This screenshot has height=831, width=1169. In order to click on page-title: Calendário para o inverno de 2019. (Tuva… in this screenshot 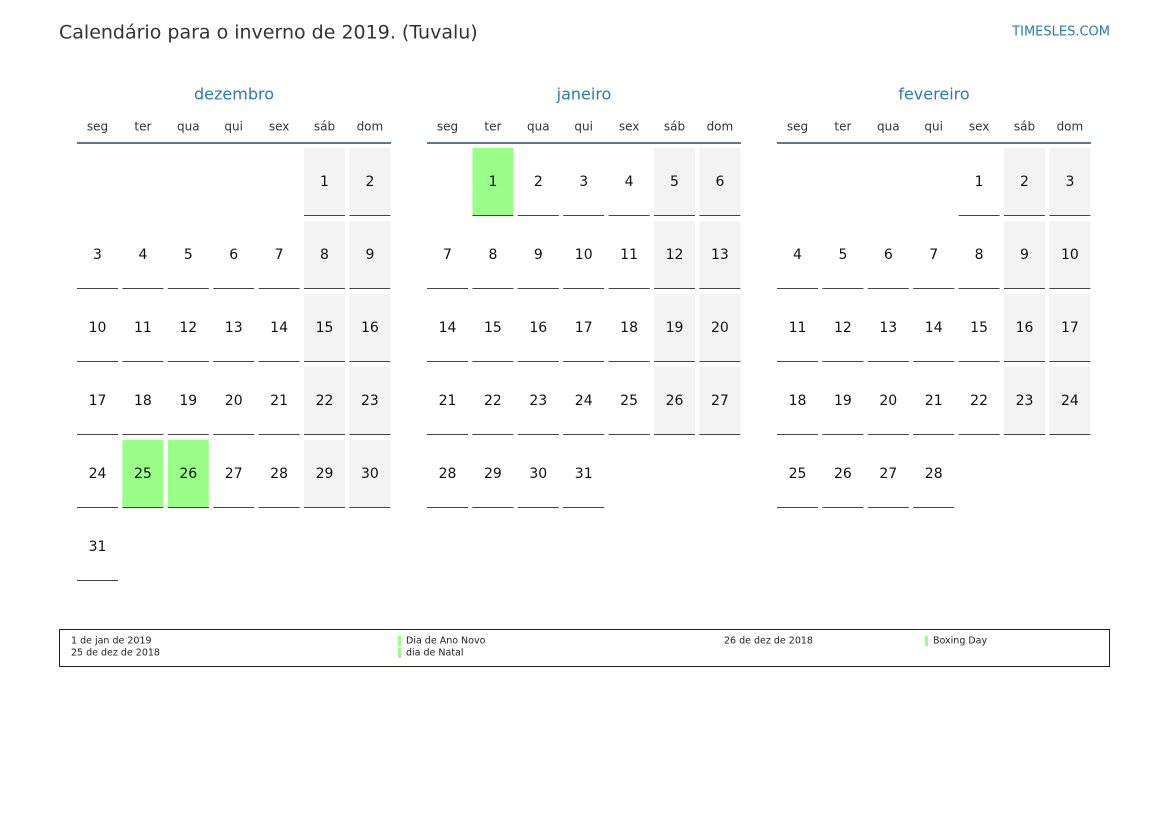, I will do `click(268, 33)`.